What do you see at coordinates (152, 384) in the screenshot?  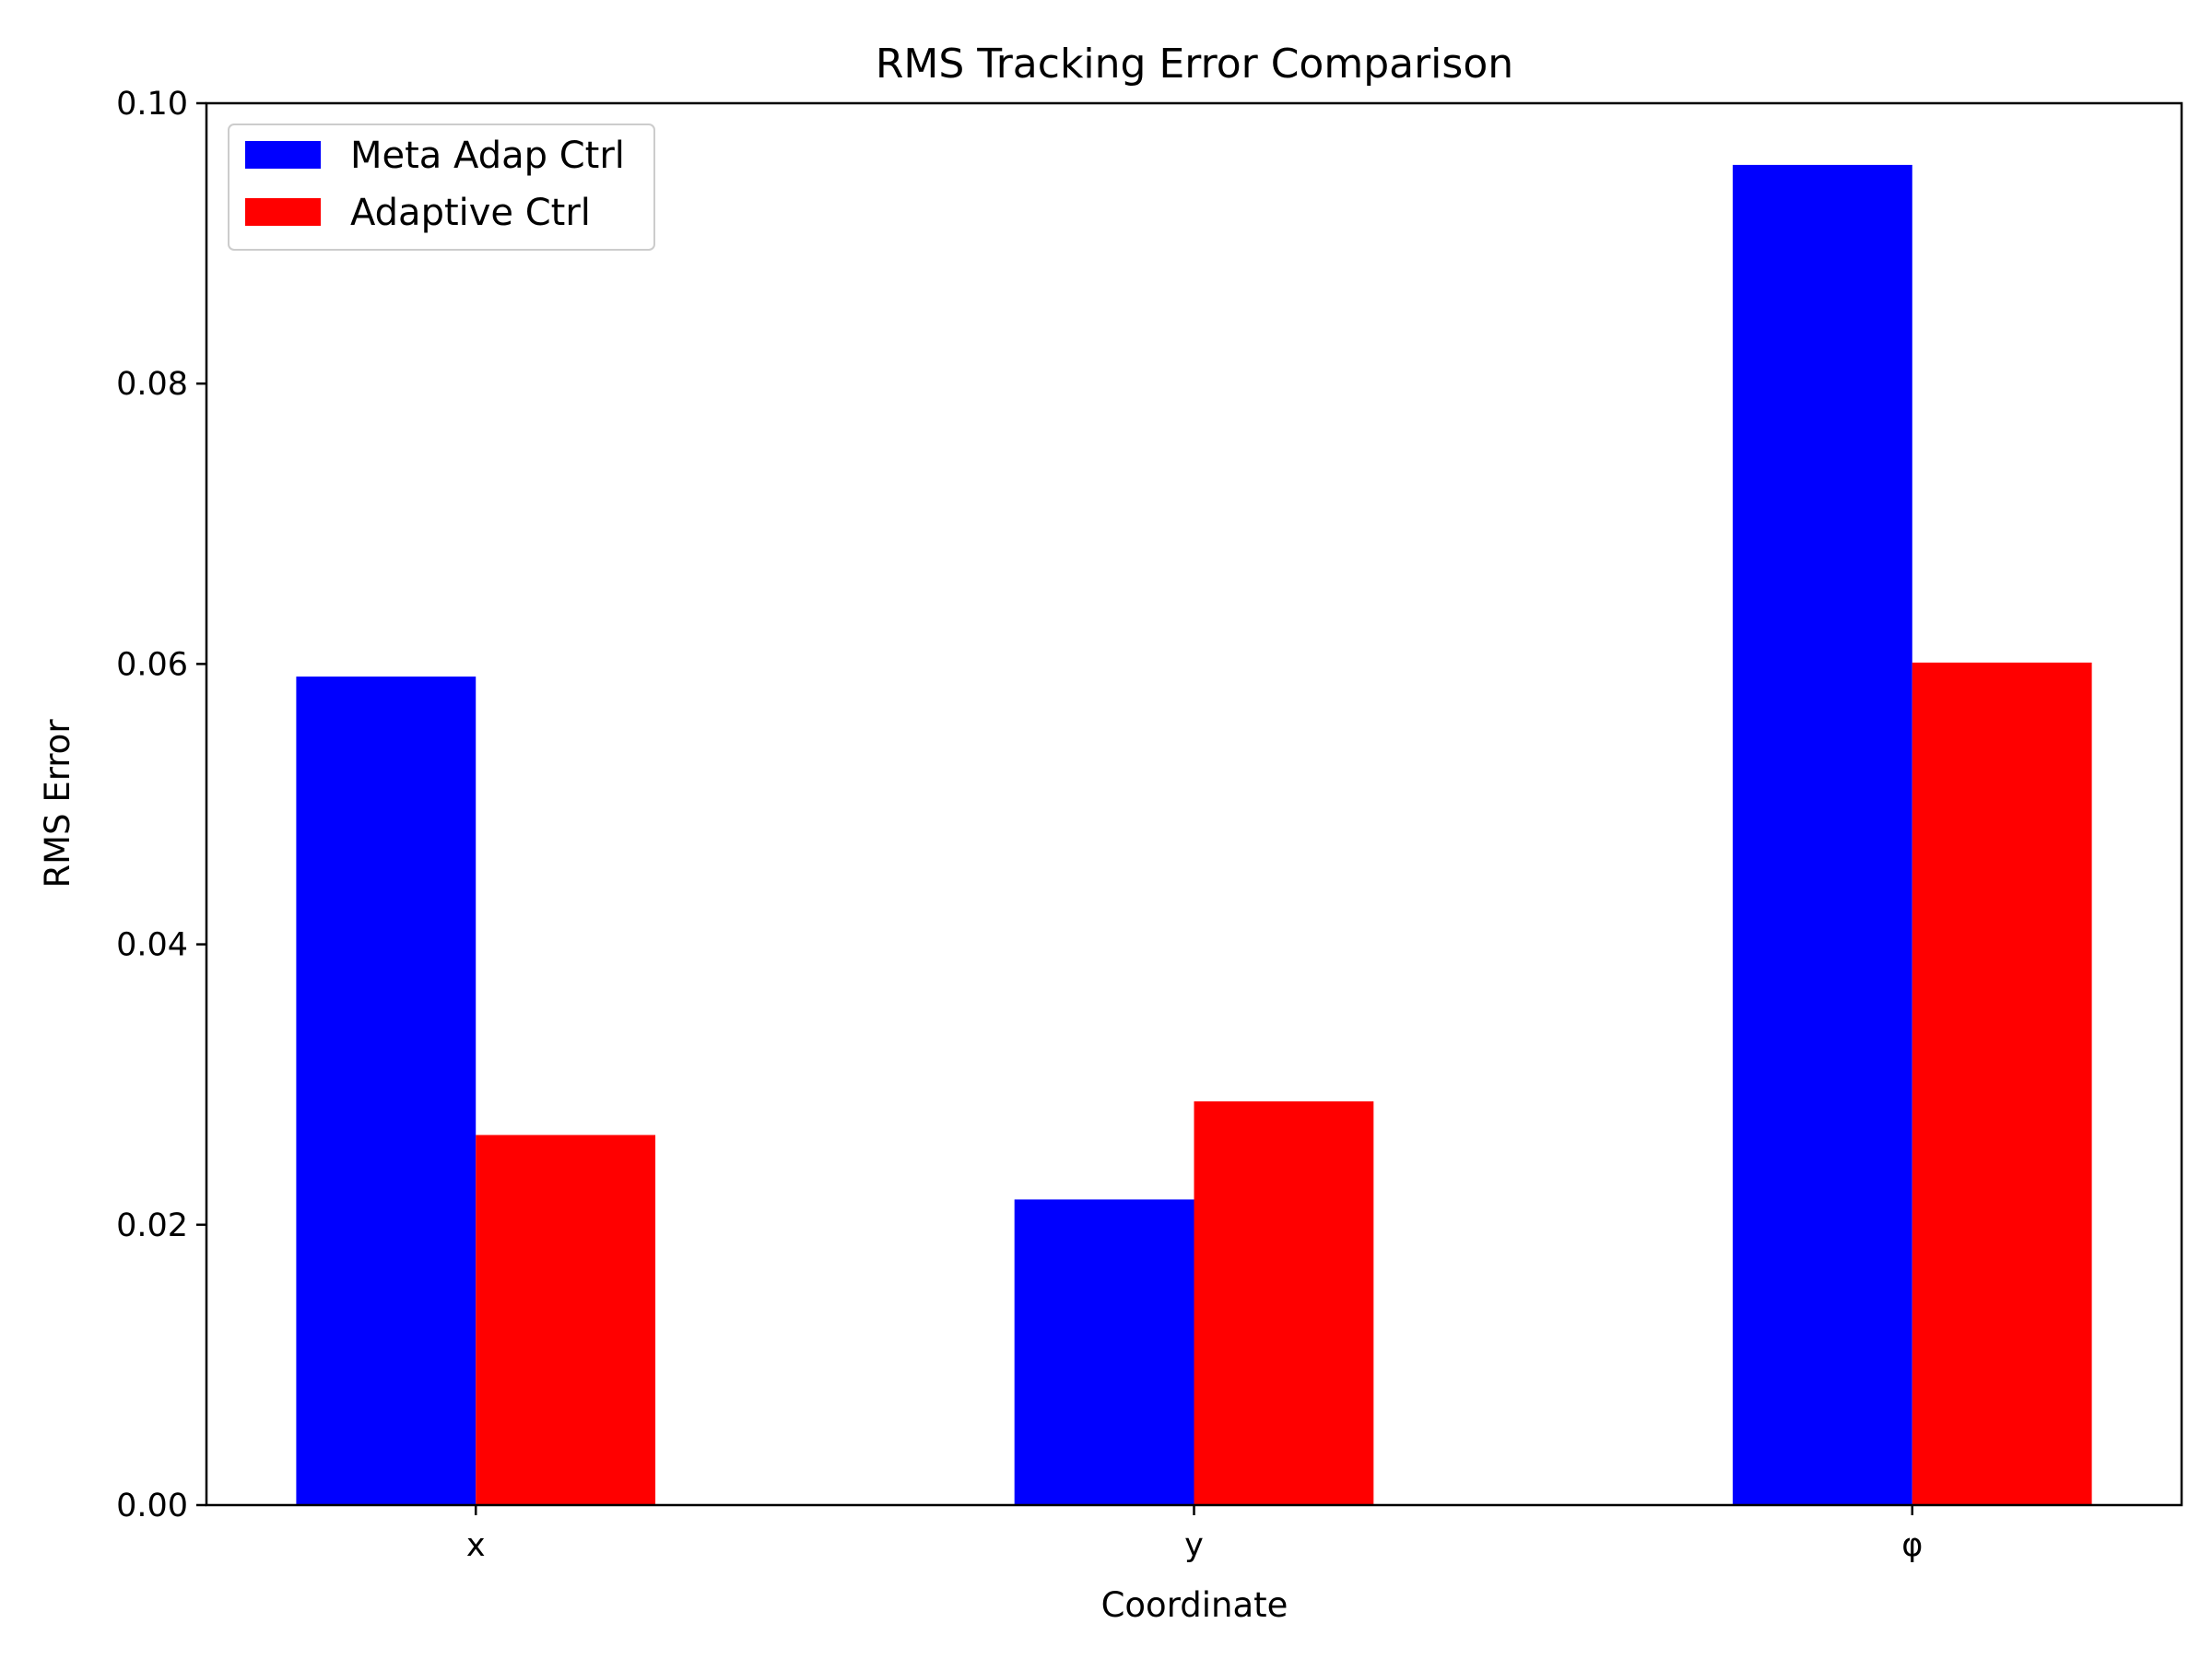 I see `y-tick-label-4: 0.08` at bounding box center [152, 384].